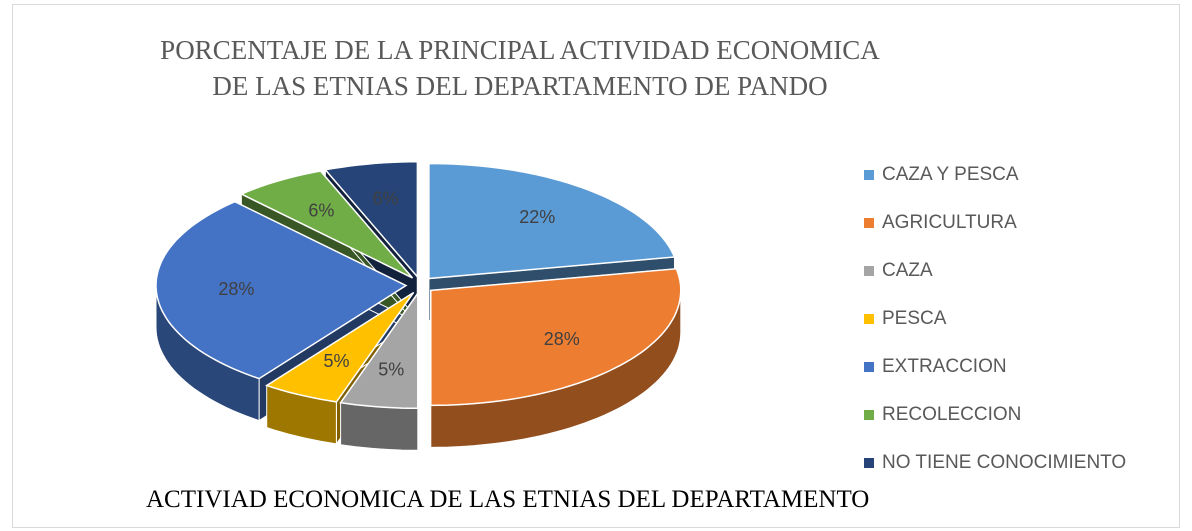  I want to click on data-label: 22%, so click(537, 217).